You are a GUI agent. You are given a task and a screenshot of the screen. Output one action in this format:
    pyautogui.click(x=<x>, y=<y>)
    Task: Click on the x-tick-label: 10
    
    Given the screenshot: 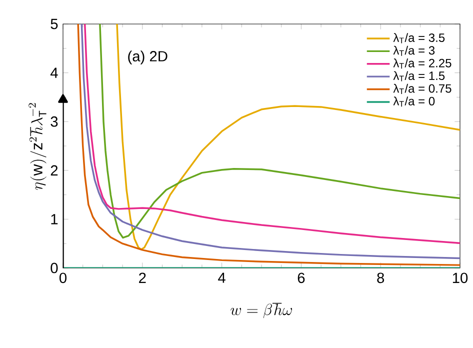 What is the action you would take?
    pyautogui.click(x=460, y=278)
    